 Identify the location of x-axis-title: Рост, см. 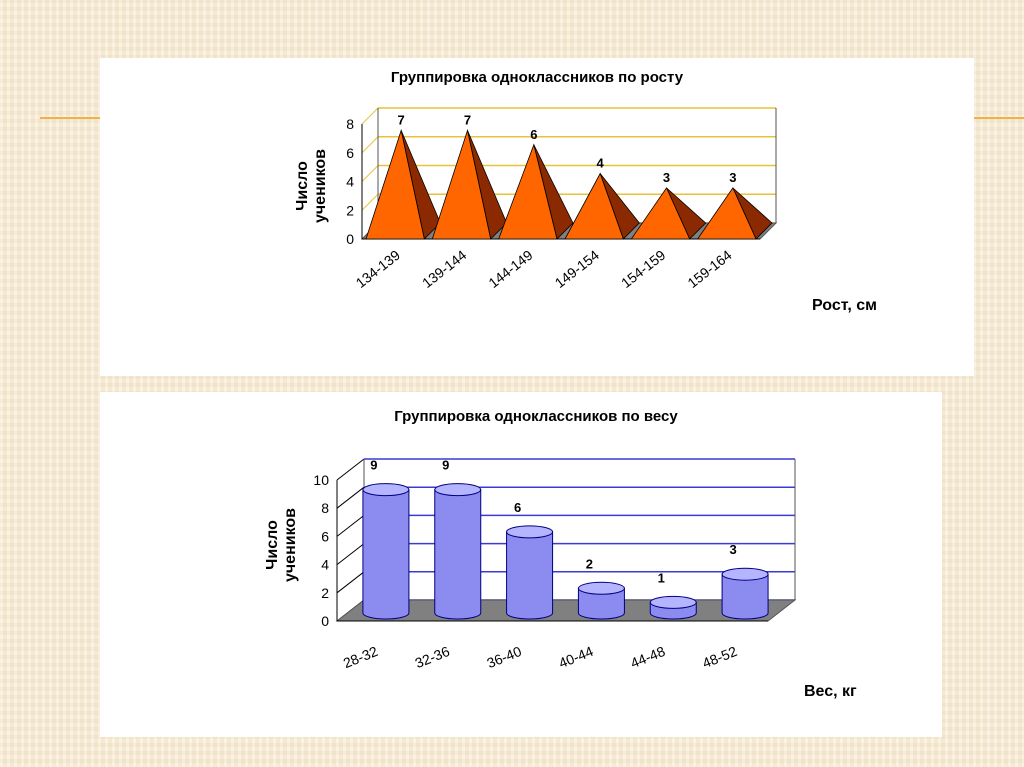
(844, 305).